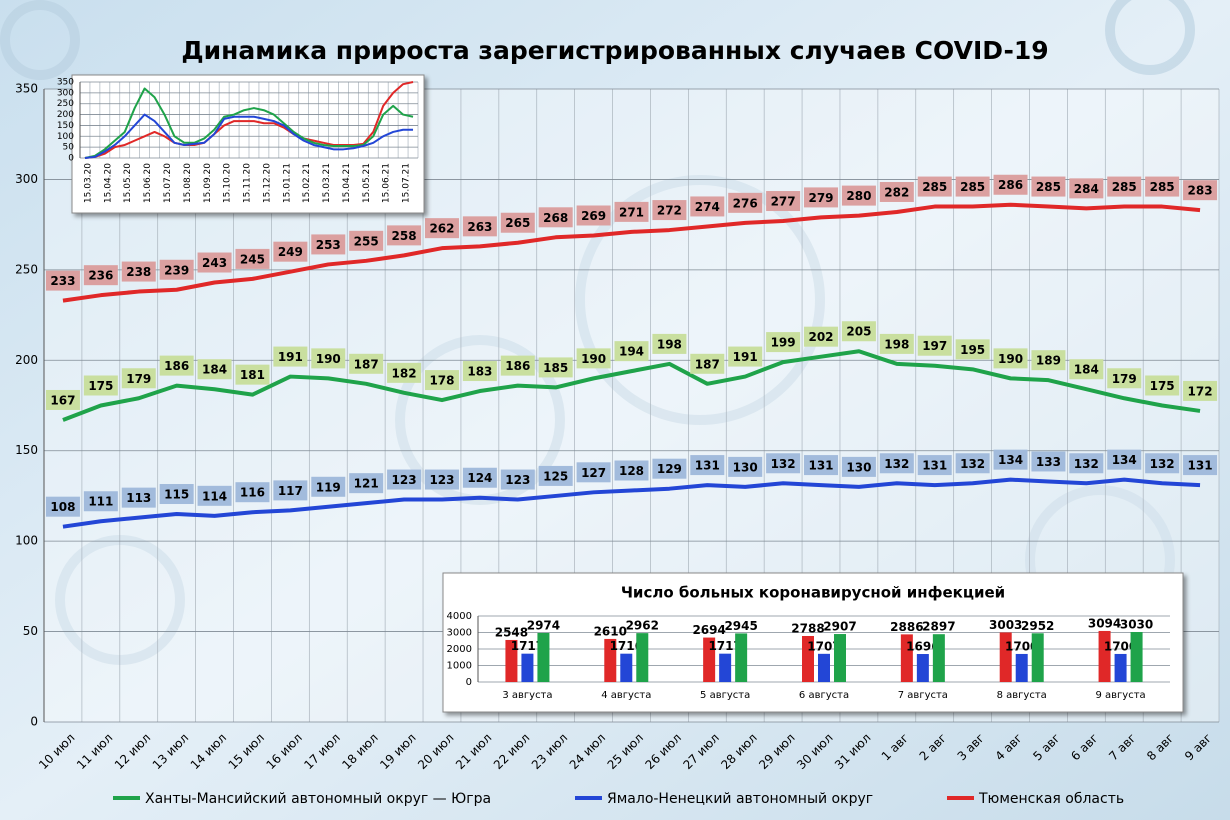 This screenshot has width=1230, height=820. Describe the element at coordinates (148, 183) in the screenshot. I see `x-tick-label: 15.06.20` at that location.